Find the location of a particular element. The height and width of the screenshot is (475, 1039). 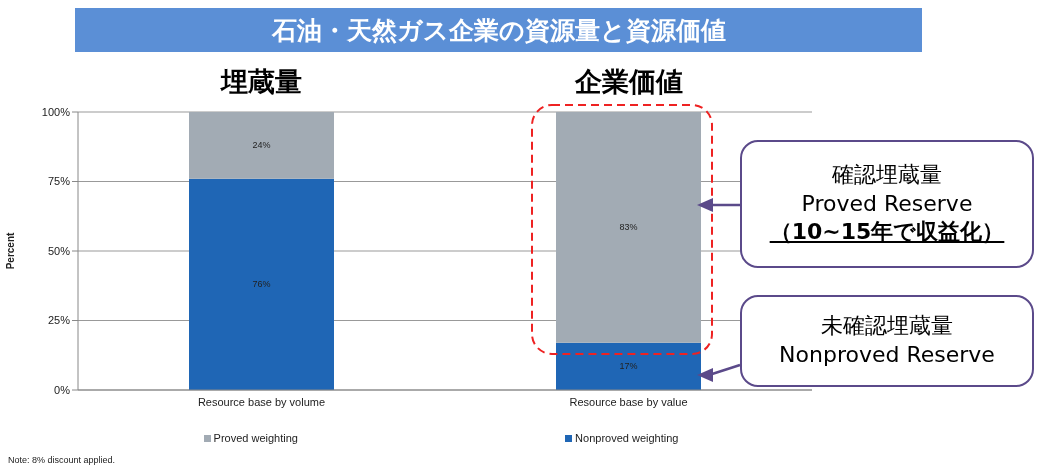

data-label: 83% is located at coordinates (628, 227).